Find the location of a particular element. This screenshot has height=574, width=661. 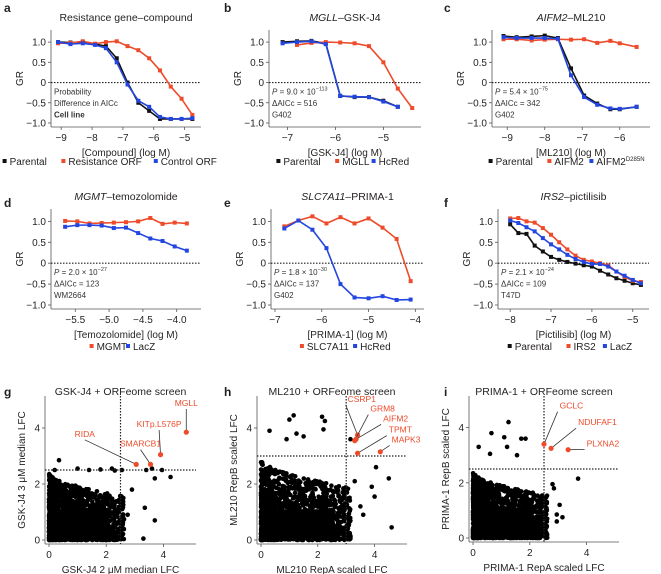

hit-label: MAPK3 is located at coordinates (406, 439).